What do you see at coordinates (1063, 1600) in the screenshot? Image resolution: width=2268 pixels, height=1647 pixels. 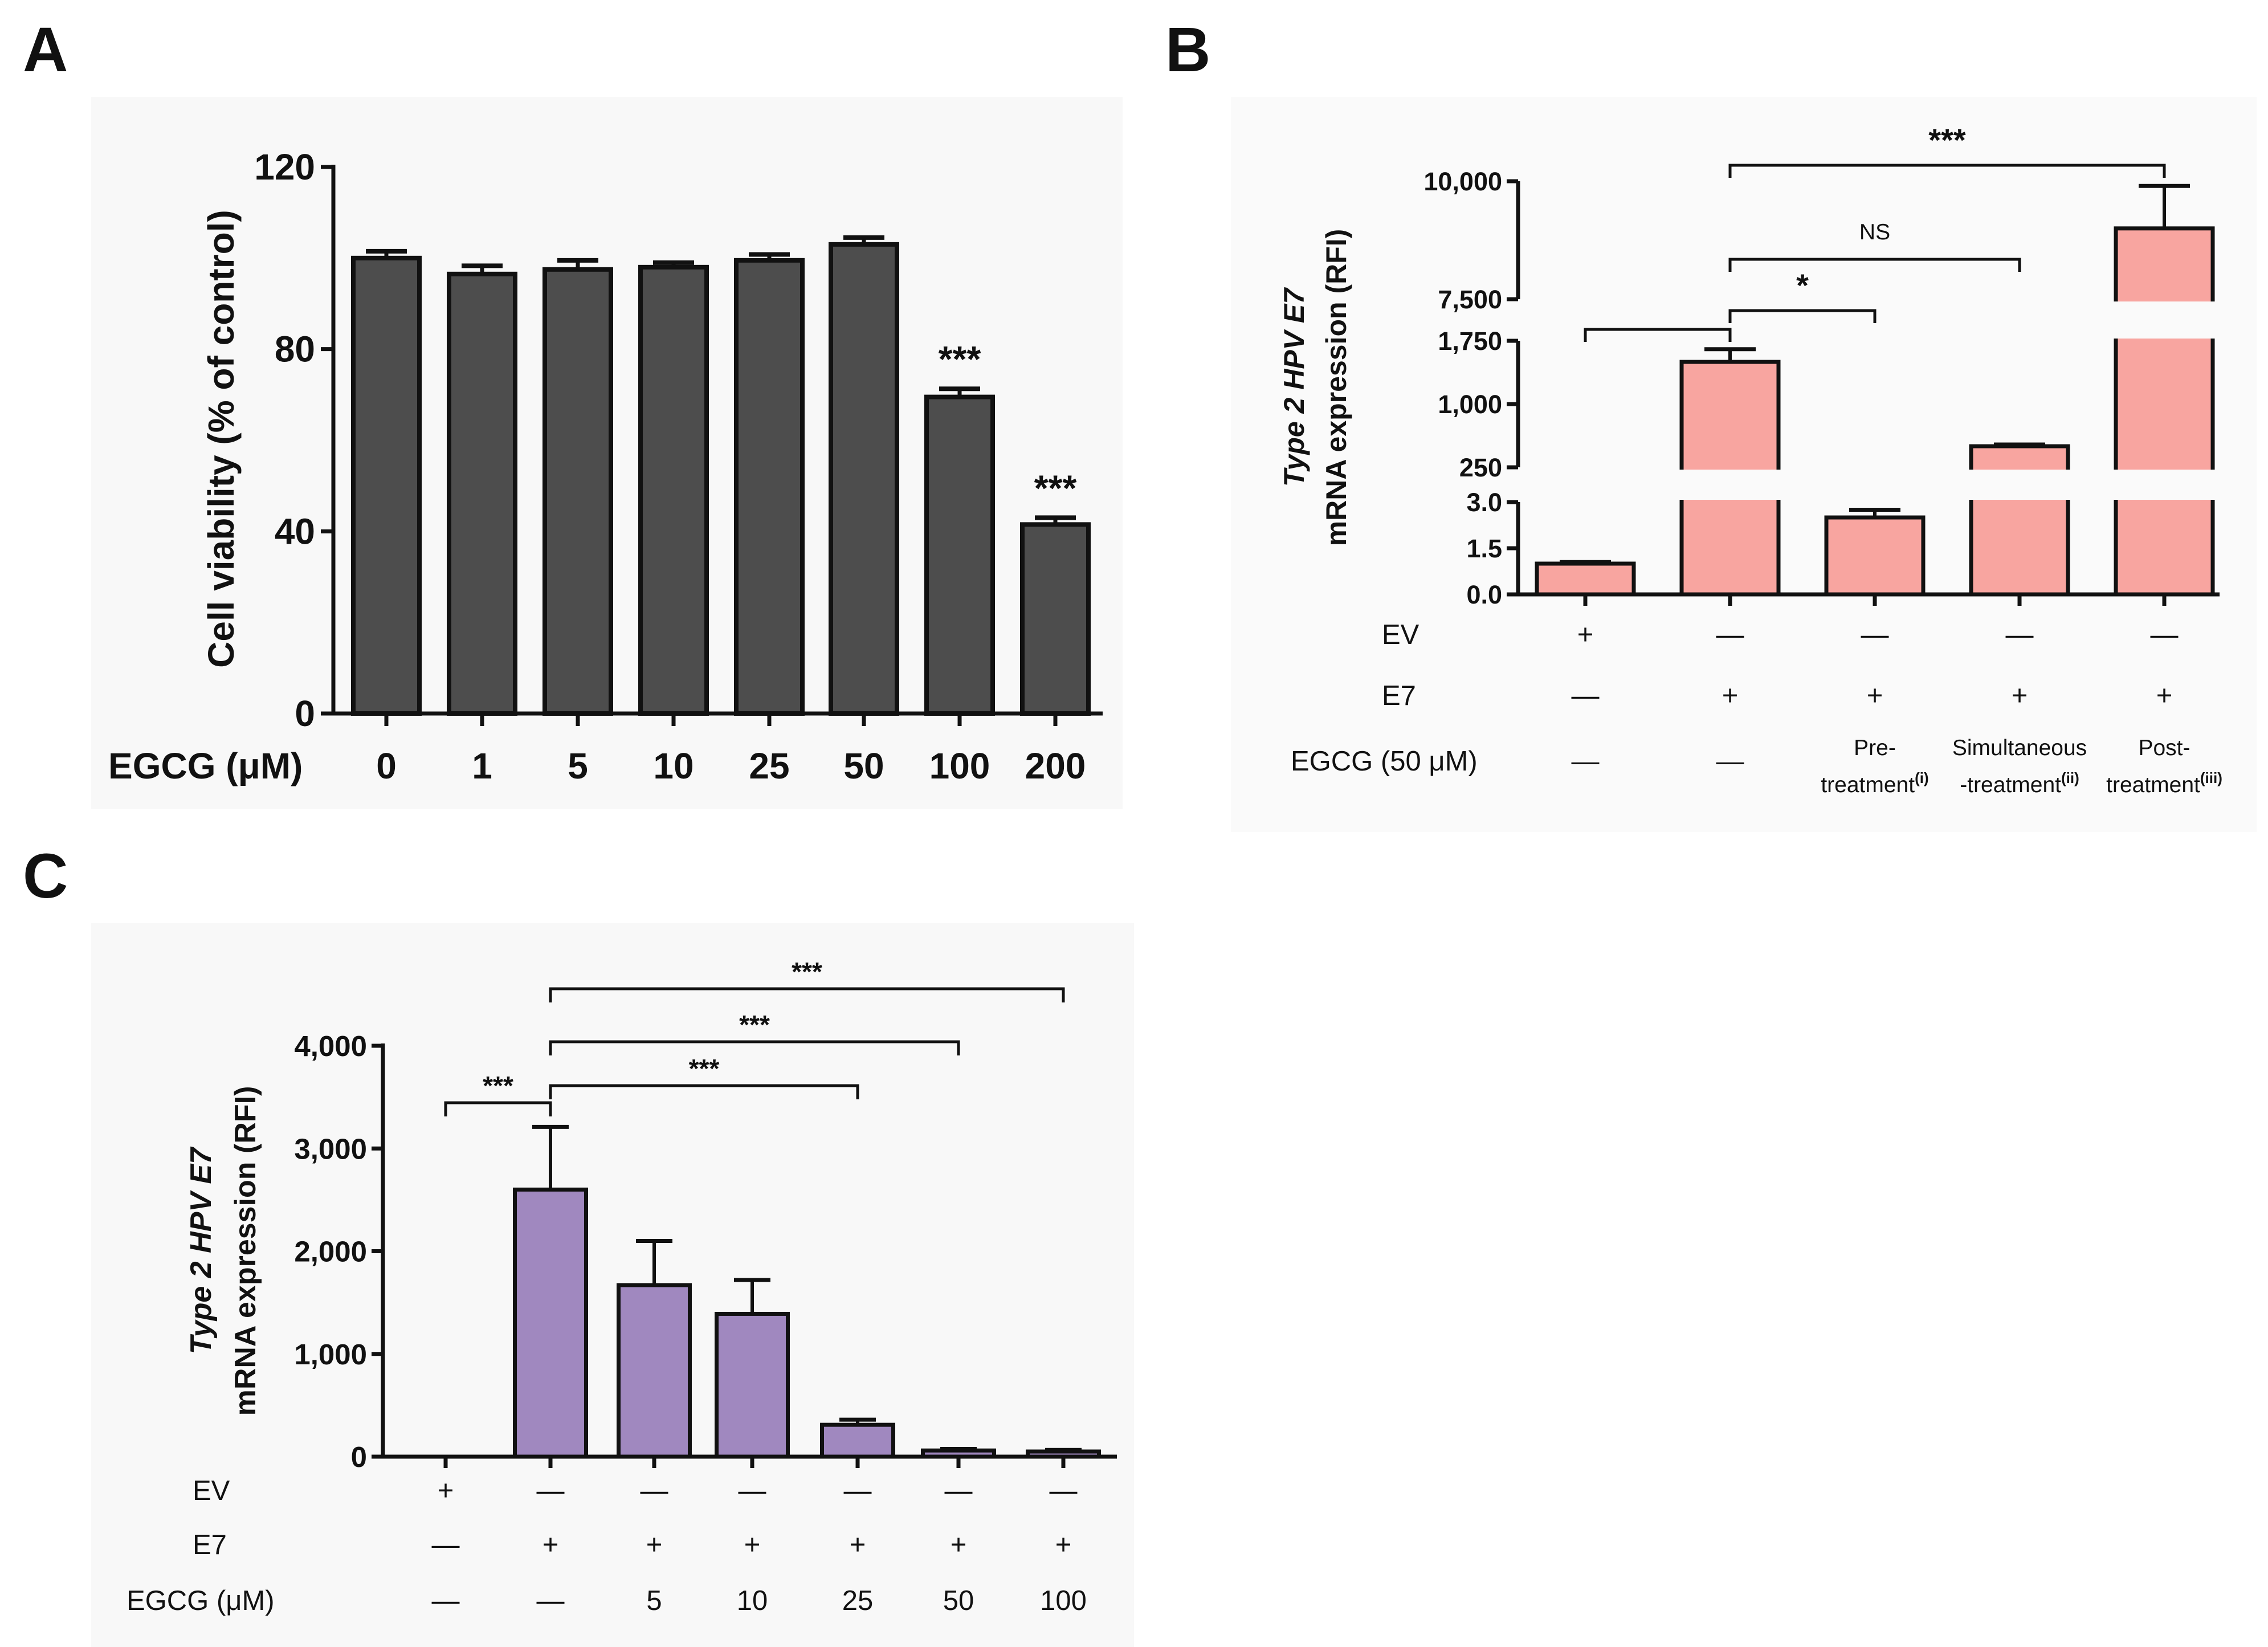 I see `c-condition-symbol: 100` at bounding box center [1063, 1600].